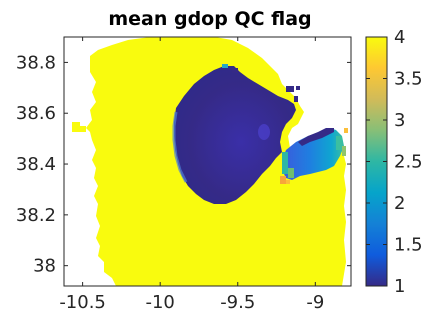 The height and width of the screenshot is (322, 438). Describe the element at coordinates (315, 302) in the screenshot. I see `x-tick-label: -9` at that location.